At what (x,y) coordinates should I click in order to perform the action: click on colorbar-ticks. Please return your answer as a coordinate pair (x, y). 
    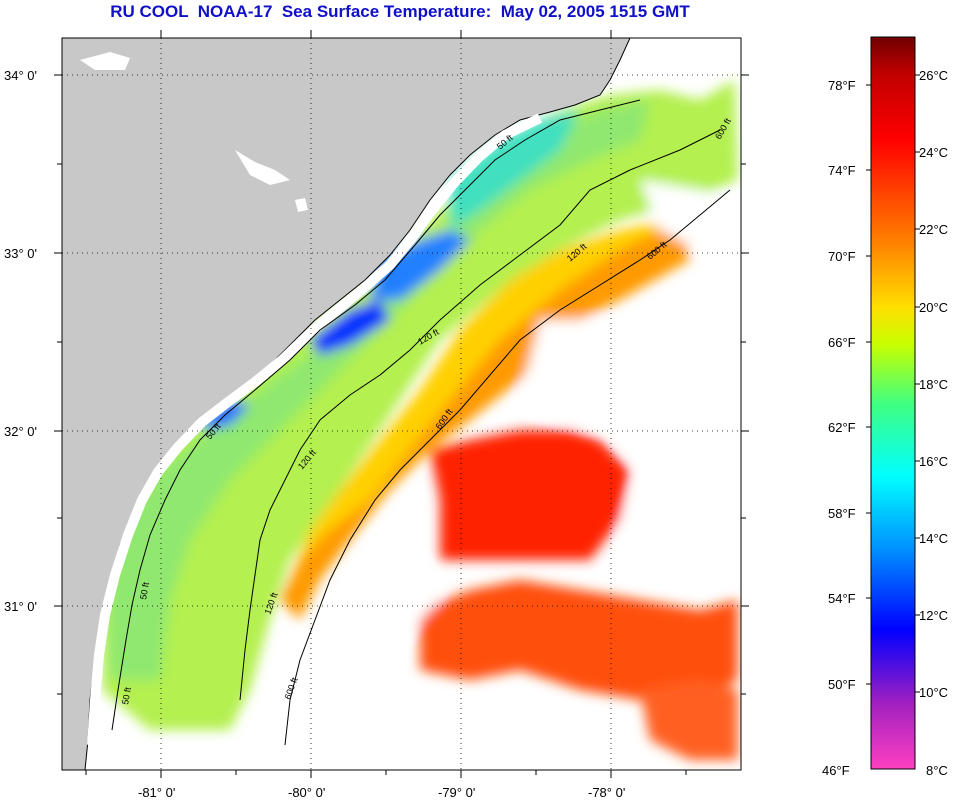
    Looking at the image, I should click on (893, 383).